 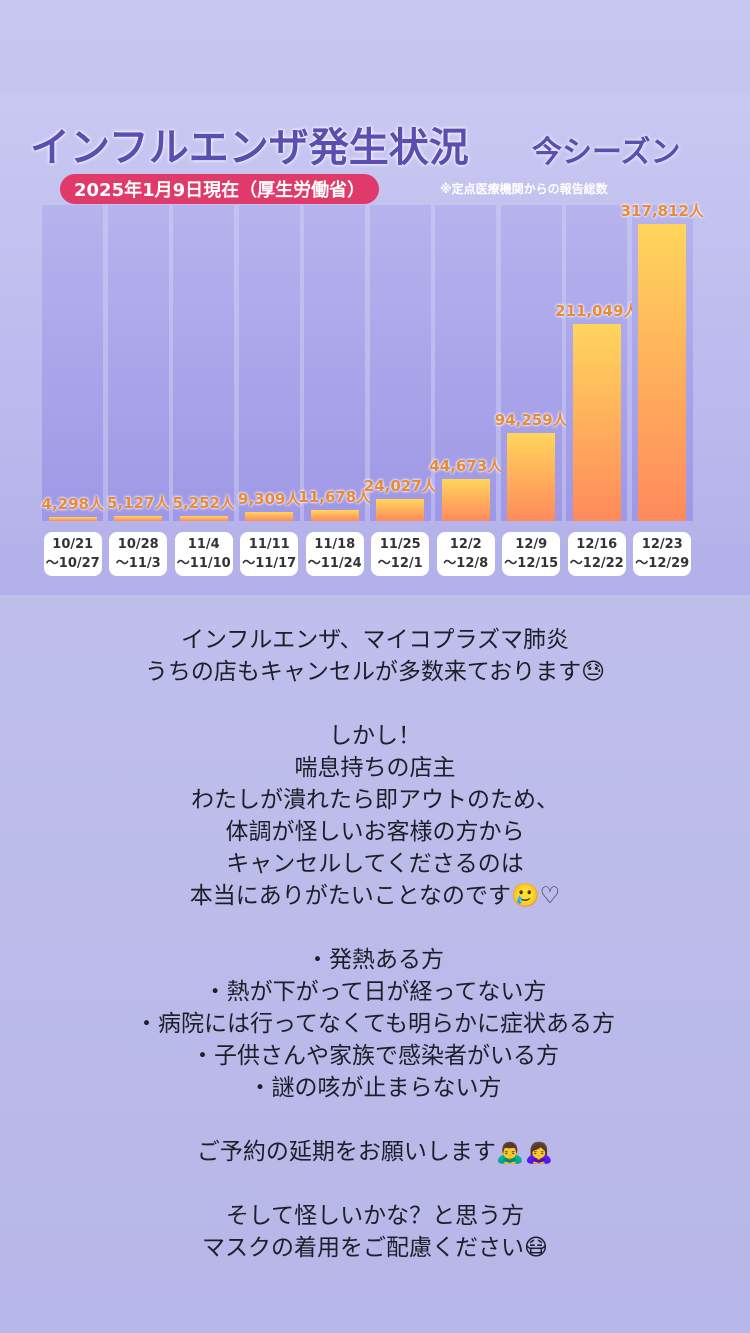 What do you see at coordinates (72, 503) in the screenshot?
I see `value-label: 4,298人` at bounding box center [72, 503].